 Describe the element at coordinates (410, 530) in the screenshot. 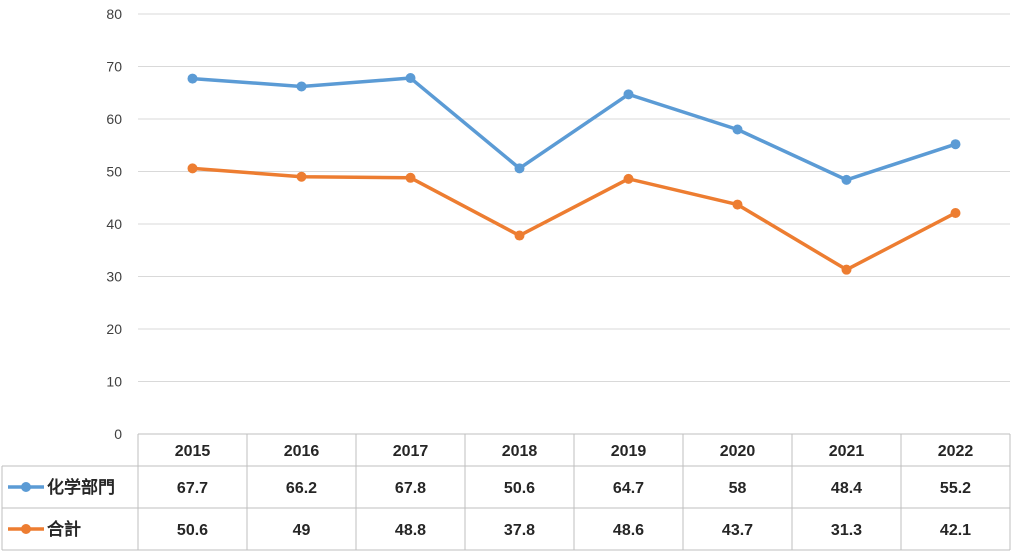

I see `data-label: 48.8` at that location.